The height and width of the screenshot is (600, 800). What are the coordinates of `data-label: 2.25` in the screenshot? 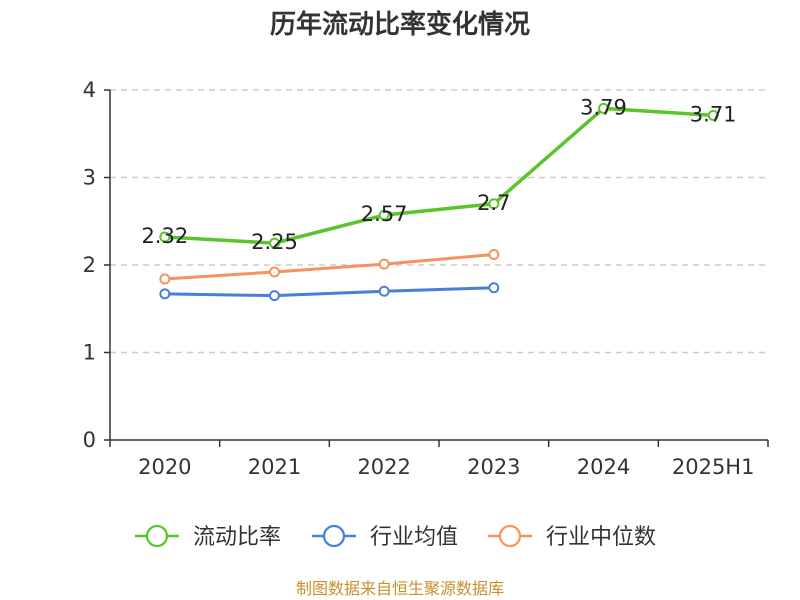 It's located at (274, 242).